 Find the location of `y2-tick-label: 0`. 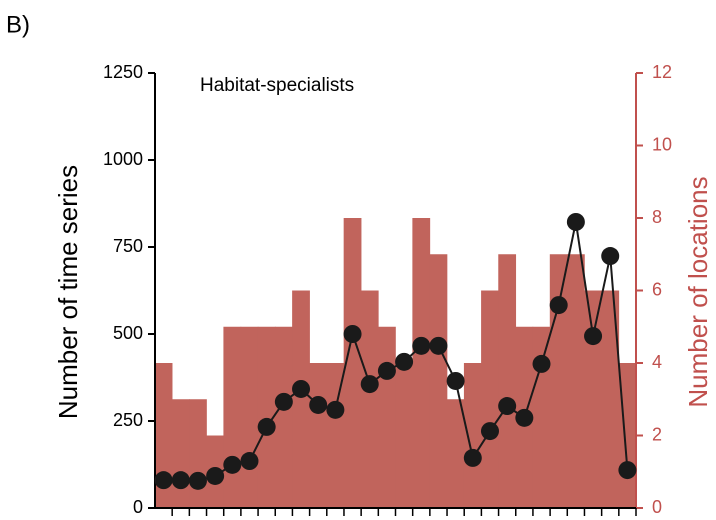

y2-tick-label: 0 is located at coordinates (657, 507).